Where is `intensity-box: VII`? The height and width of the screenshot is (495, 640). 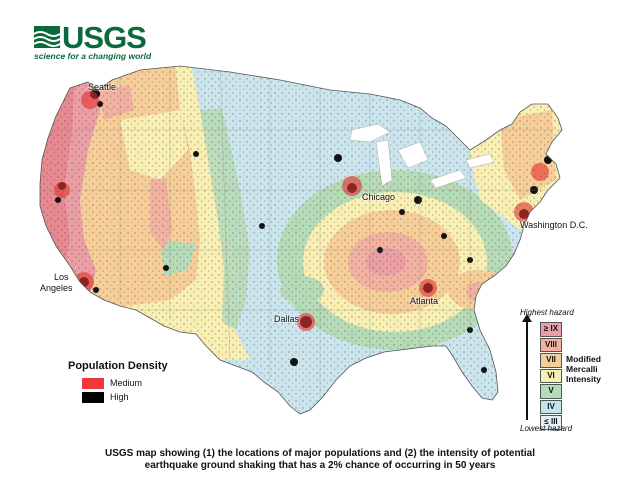 intensity-box: VII is located at coordinates (551, 360).